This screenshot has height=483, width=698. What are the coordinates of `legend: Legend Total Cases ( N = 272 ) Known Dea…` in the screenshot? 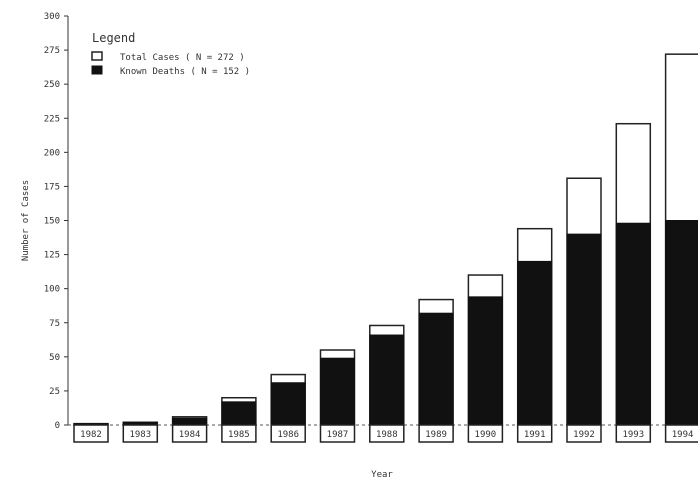 It's located at (170, 54).